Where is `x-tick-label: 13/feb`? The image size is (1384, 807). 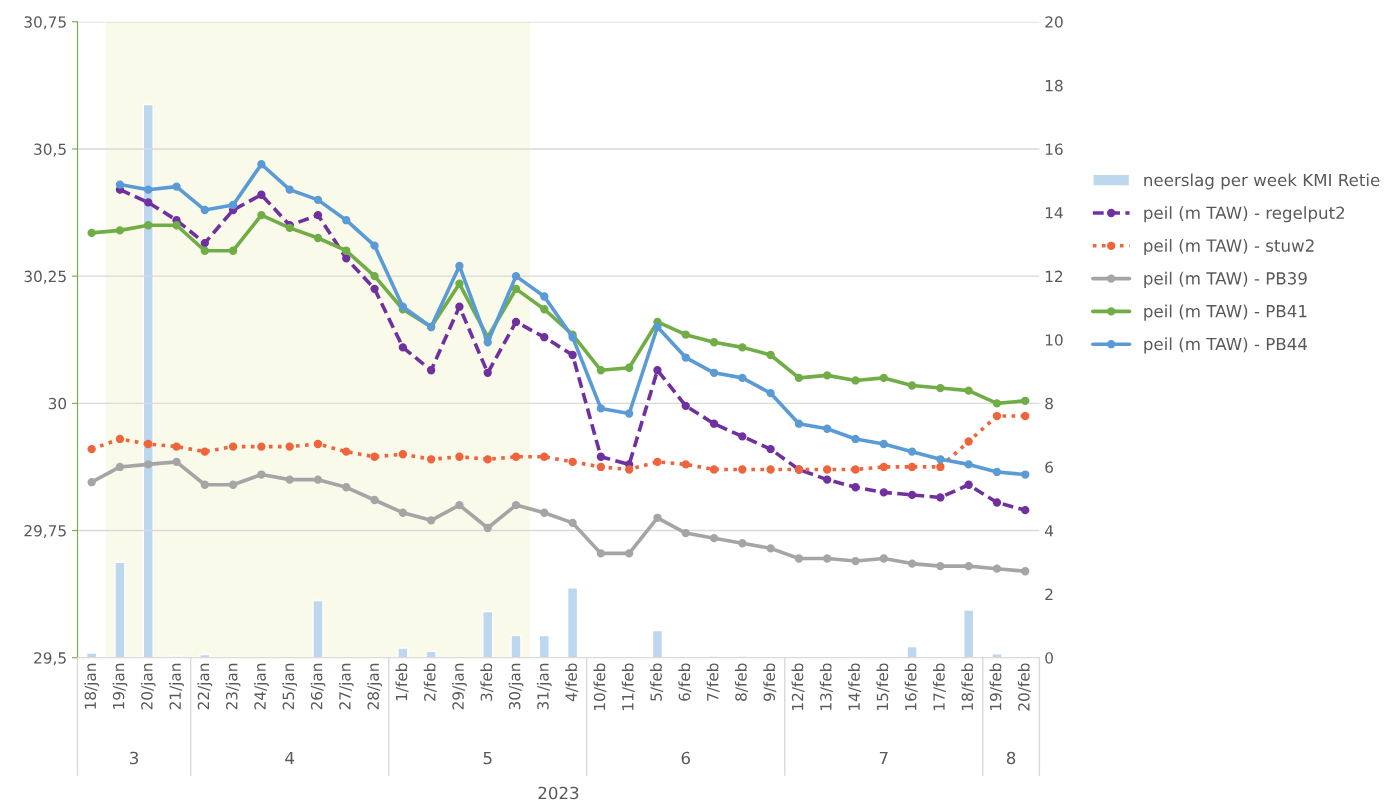 x-tick-label: 13/feb is located at coordinates (826, 686).